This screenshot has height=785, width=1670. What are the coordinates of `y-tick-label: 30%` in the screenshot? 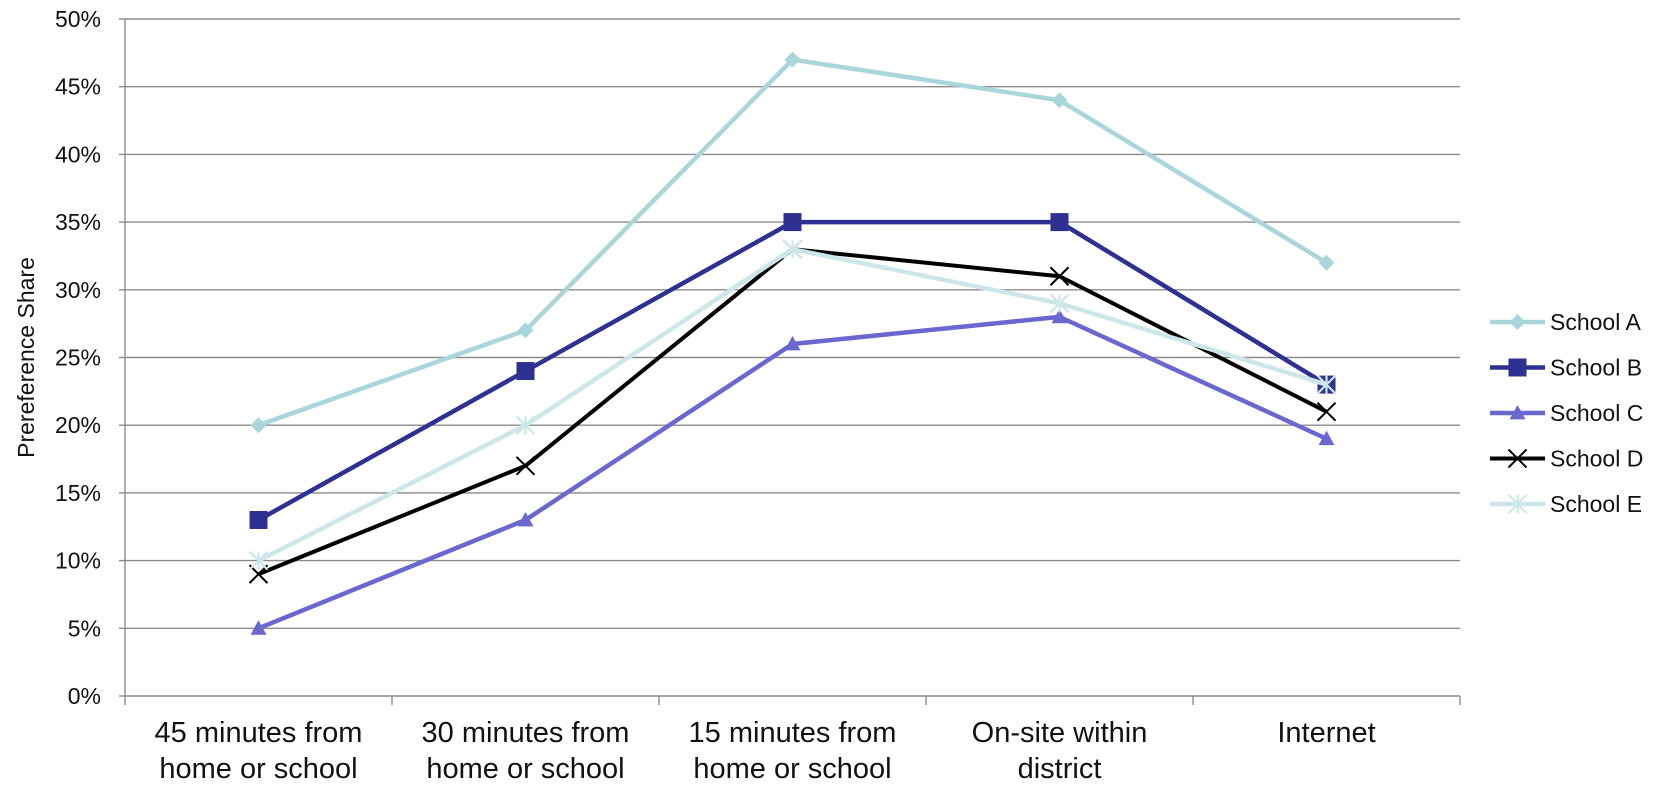 It's located at (78, 290).